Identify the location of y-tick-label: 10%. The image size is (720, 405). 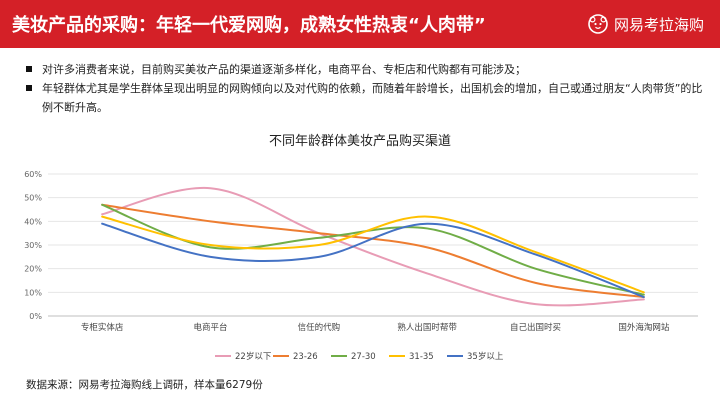
(33, 292).